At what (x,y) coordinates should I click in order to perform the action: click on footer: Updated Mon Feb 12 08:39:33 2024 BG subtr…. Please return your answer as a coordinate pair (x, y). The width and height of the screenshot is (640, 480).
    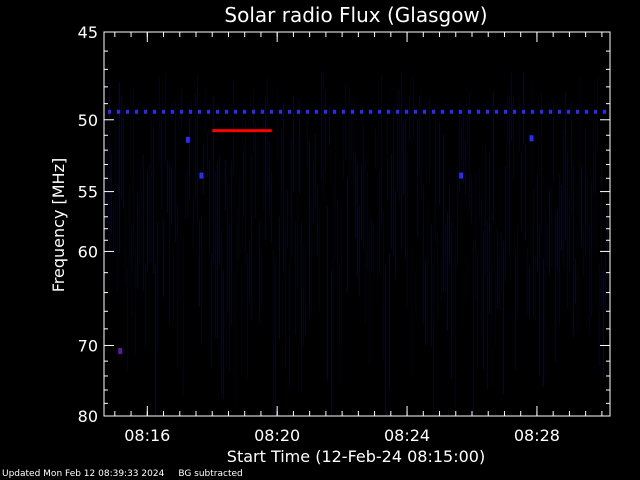
    Looking at the image, I should click on (129, 474).